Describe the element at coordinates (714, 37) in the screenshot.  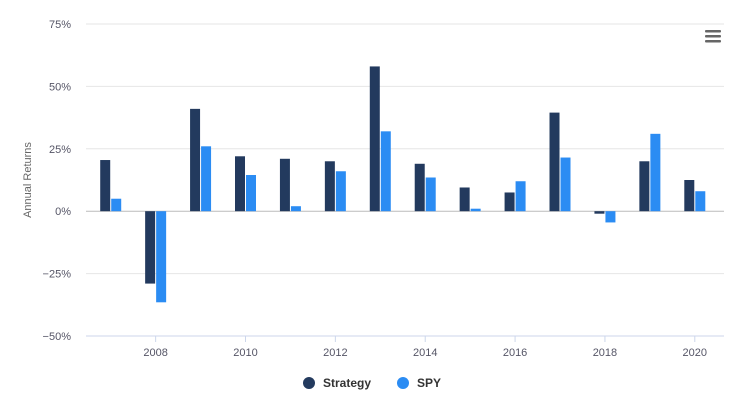
I see `hamburger-menu-icon` at that location.